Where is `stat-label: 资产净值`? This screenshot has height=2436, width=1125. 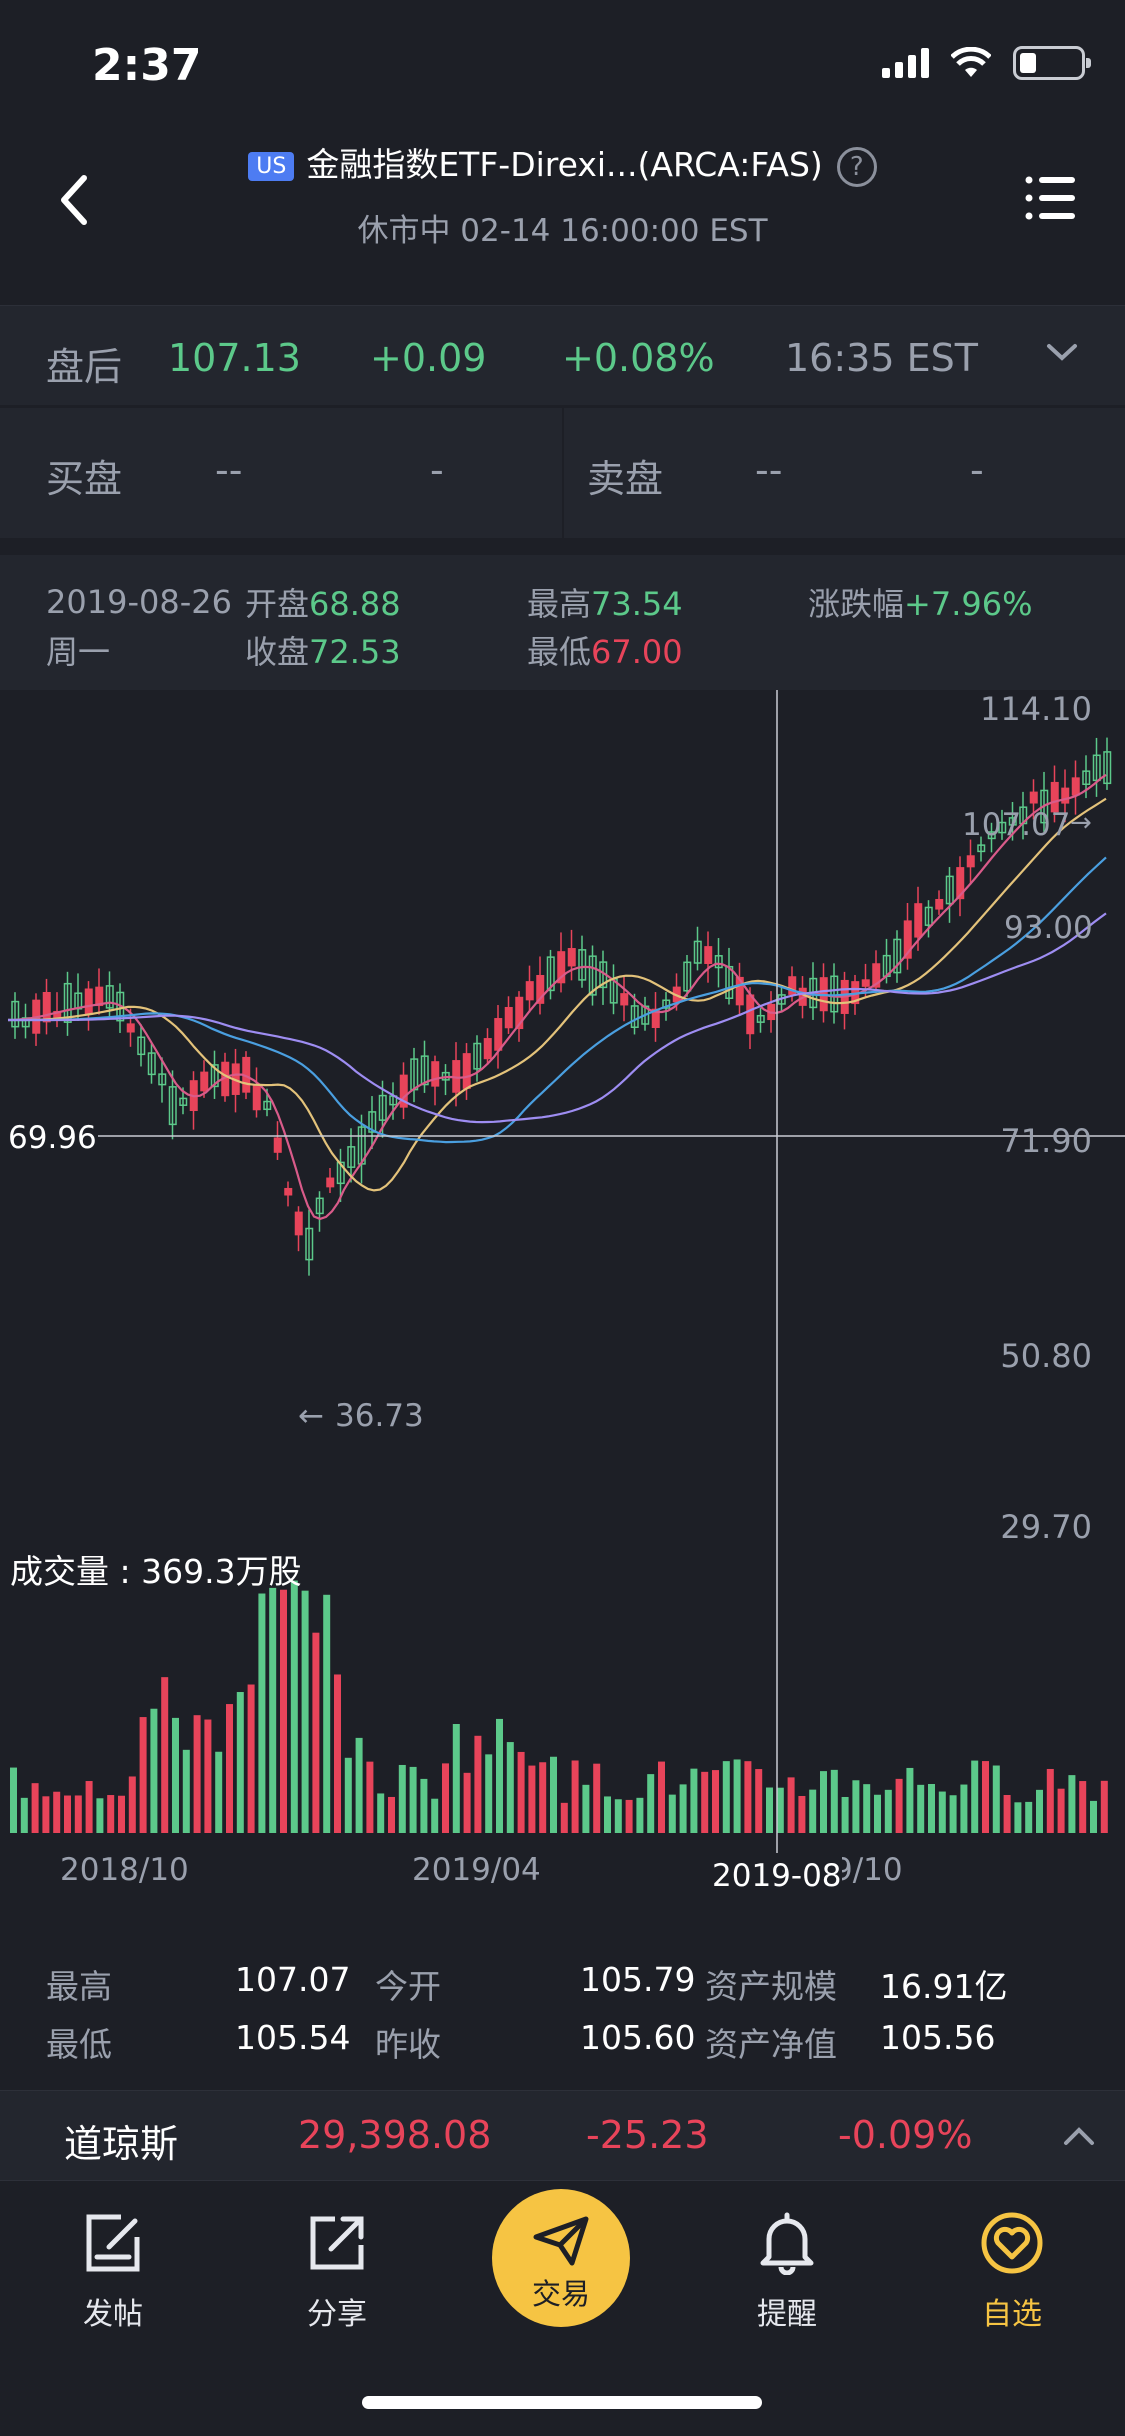
stat-label: 资产净值 is located at coordinates (771, 2044).